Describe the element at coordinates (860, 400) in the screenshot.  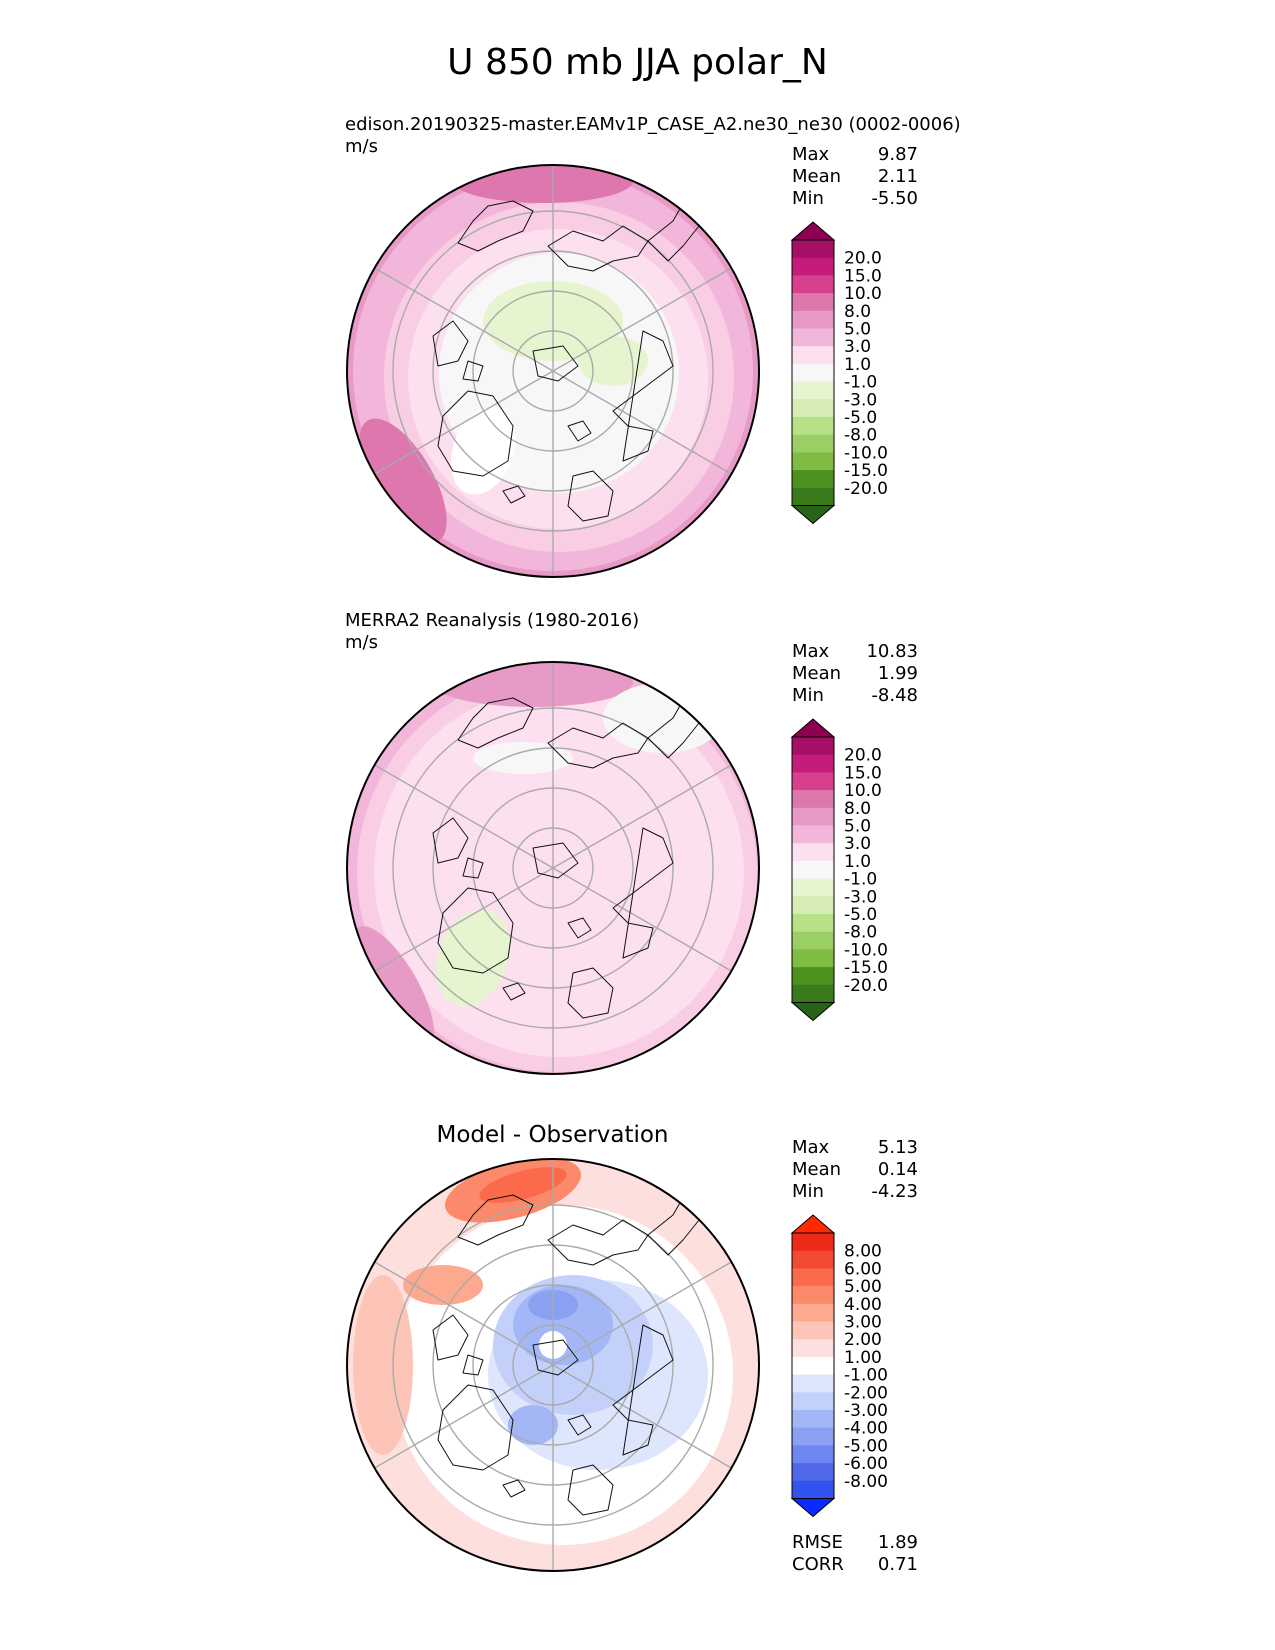
I see `colorbar-1-tick-label-9: -3.0` at that location.